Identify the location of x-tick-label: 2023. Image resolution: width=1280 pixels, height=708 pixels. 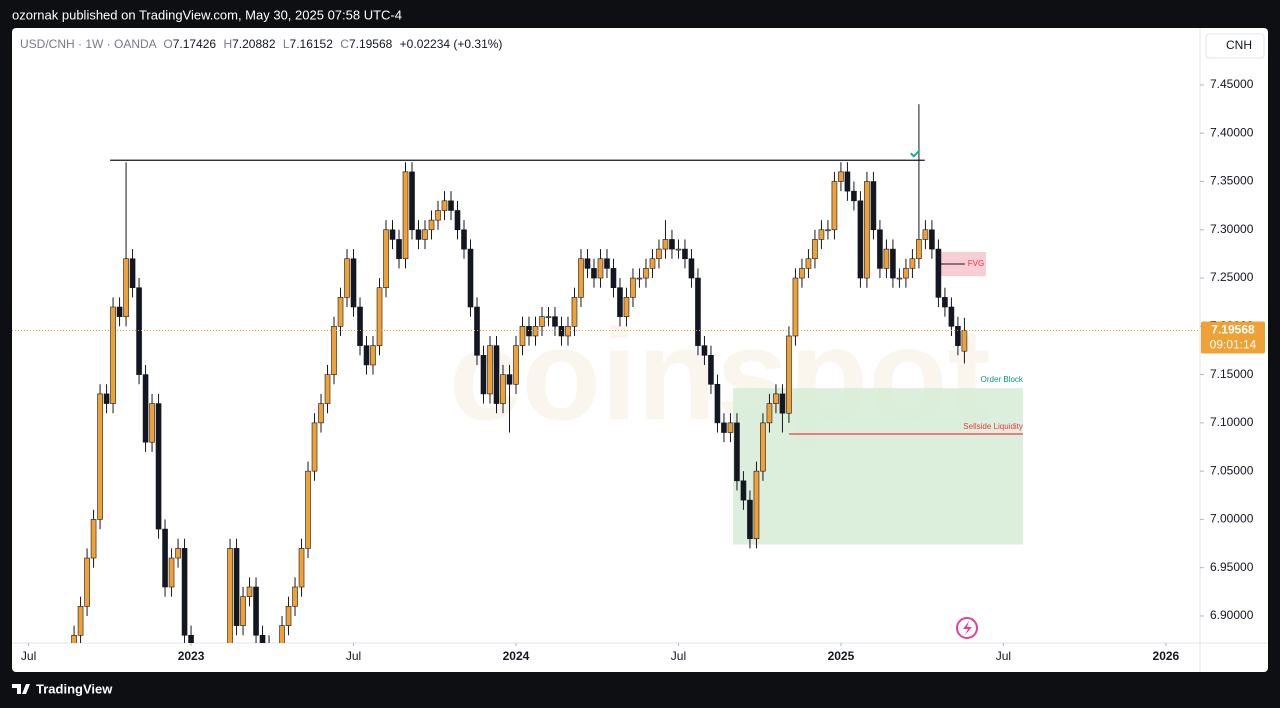
(191, 656).